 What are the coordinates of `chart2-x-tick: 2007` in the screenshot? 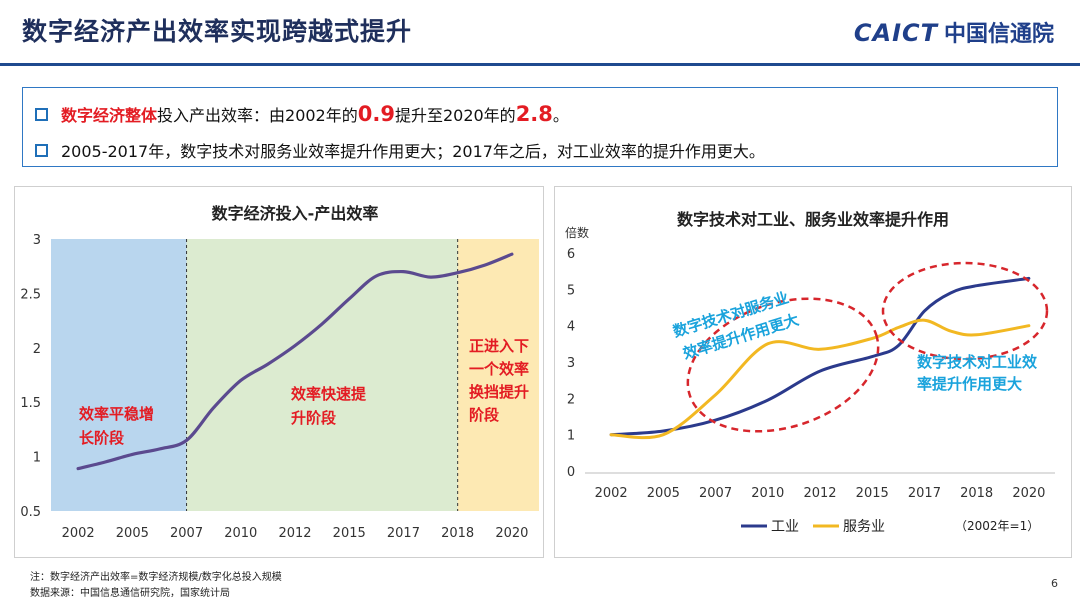 It's located at (715, 493).